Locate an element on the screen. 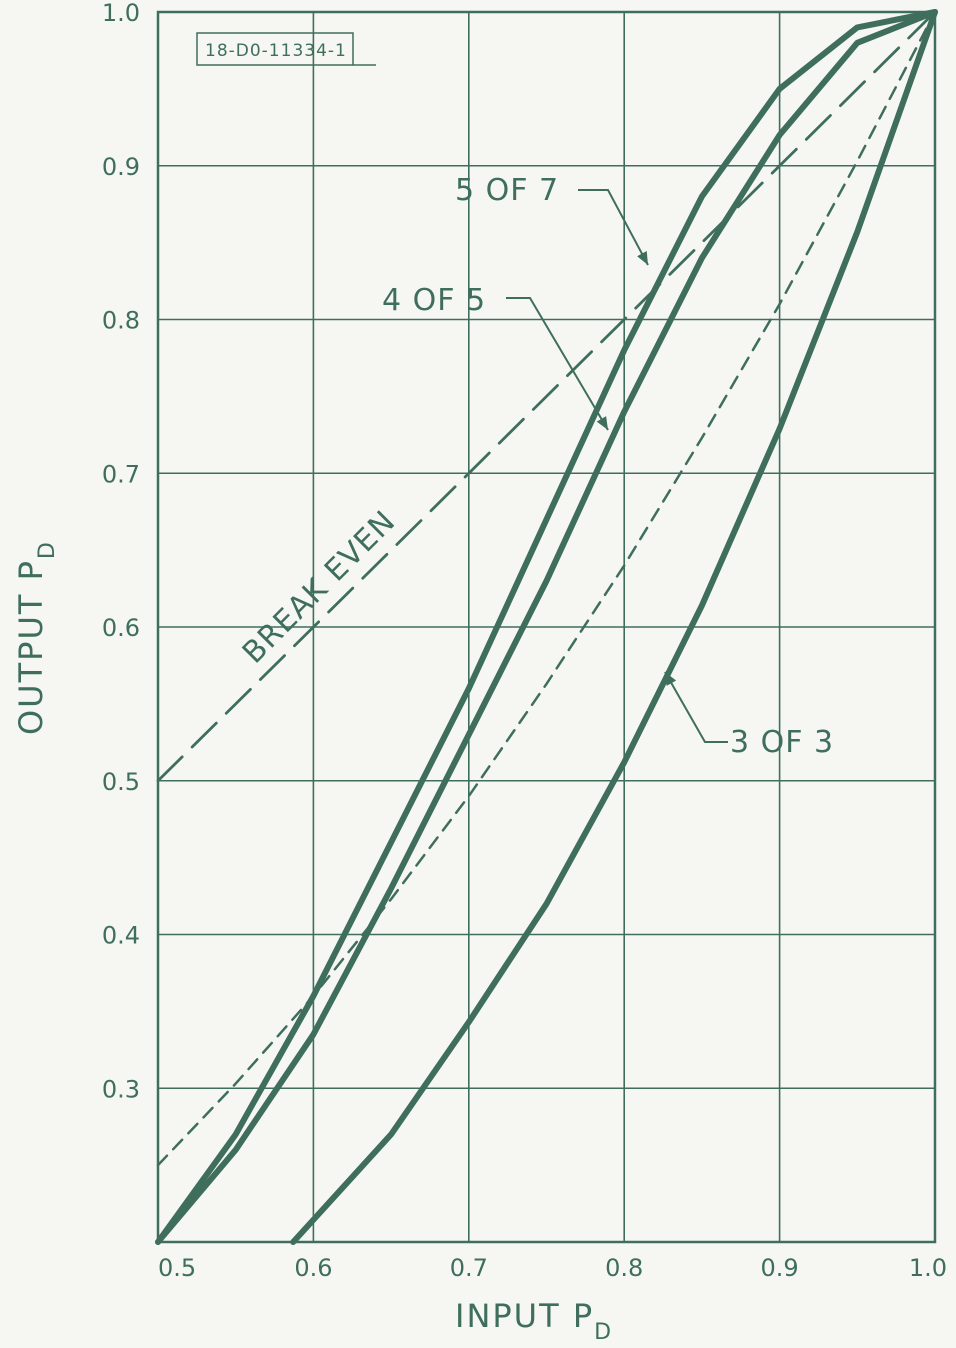 The height and width of the screenshot is (1348, 956). annotation-break-even: BREAK EVEN is located at coordinates (319, 587).